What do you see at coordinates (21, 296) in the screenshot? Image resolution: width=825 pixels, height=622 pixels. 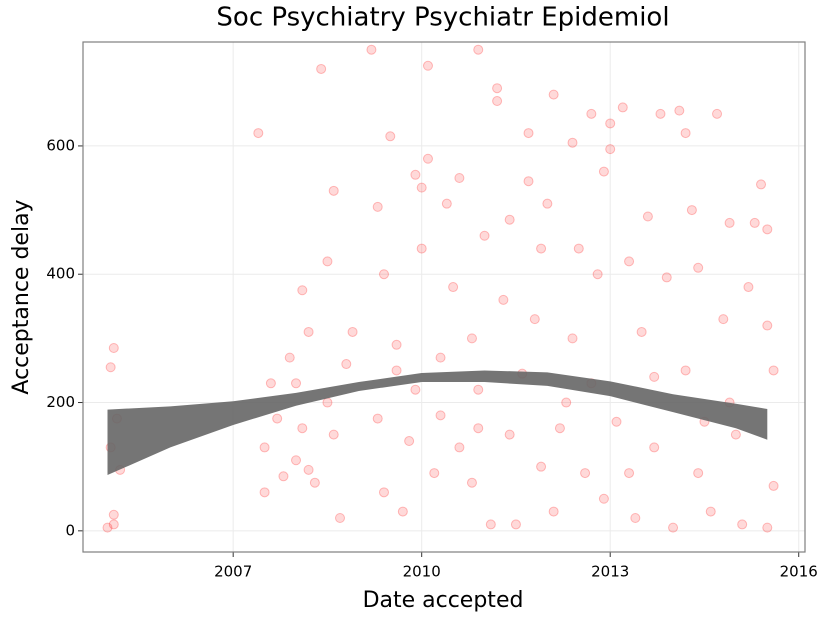 I see `y-axis-label: Acceptance delay` at bounding box center [21, 296].